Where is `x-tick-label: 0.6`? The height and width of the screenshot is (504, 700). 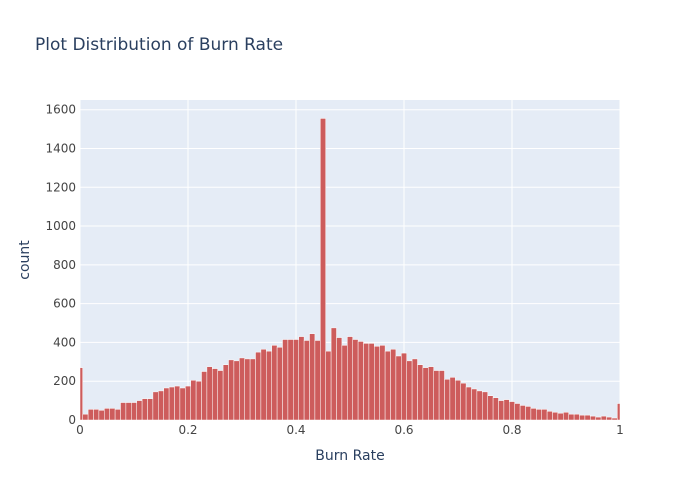 x-tick-label: 0.6 is located at coordinates (403, 430).